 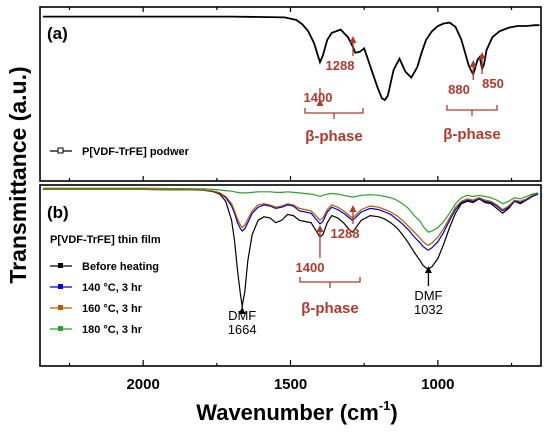 I want to click on legend-text-1-3: 180 °C, 3 hr, so click(x=112, y=330).